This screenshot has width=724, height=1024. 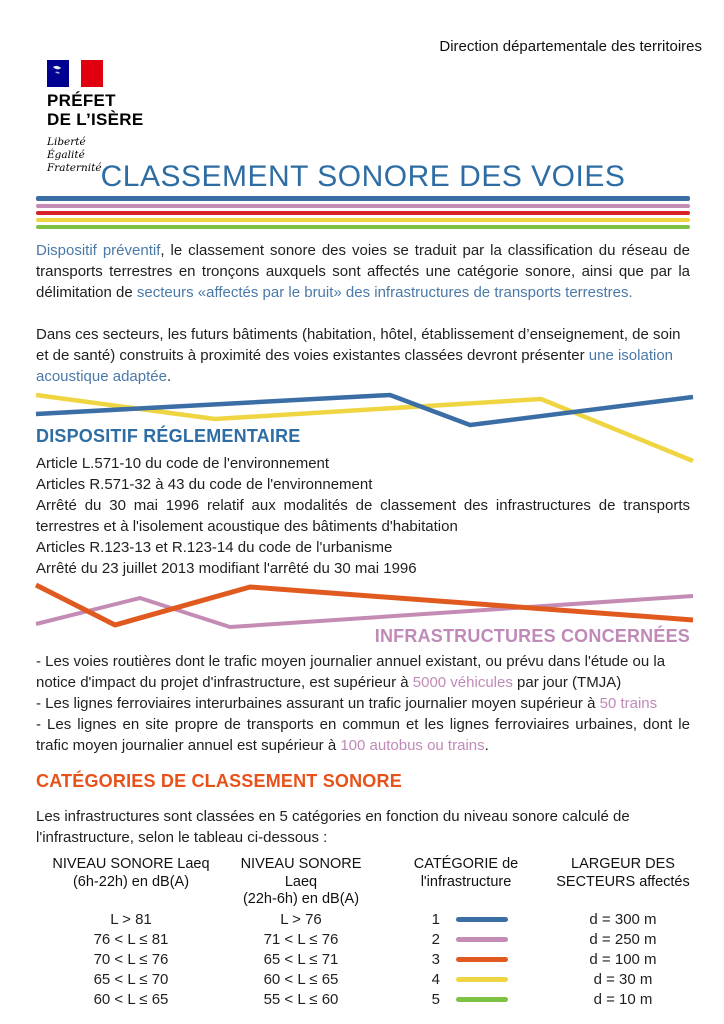 I want to click on sector-width-value: d = 300 m, so click(x=623, y=919).